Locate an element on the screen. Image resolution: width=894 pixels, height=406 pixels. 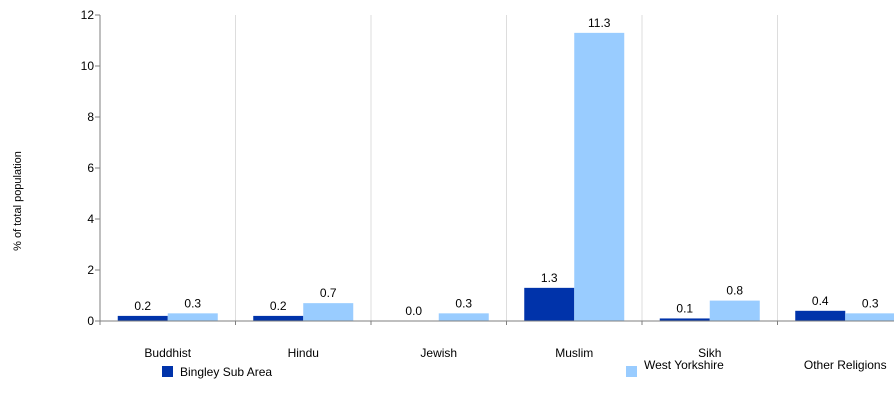
legend-label: West Yorkshire is located at coordinates (684, 365).